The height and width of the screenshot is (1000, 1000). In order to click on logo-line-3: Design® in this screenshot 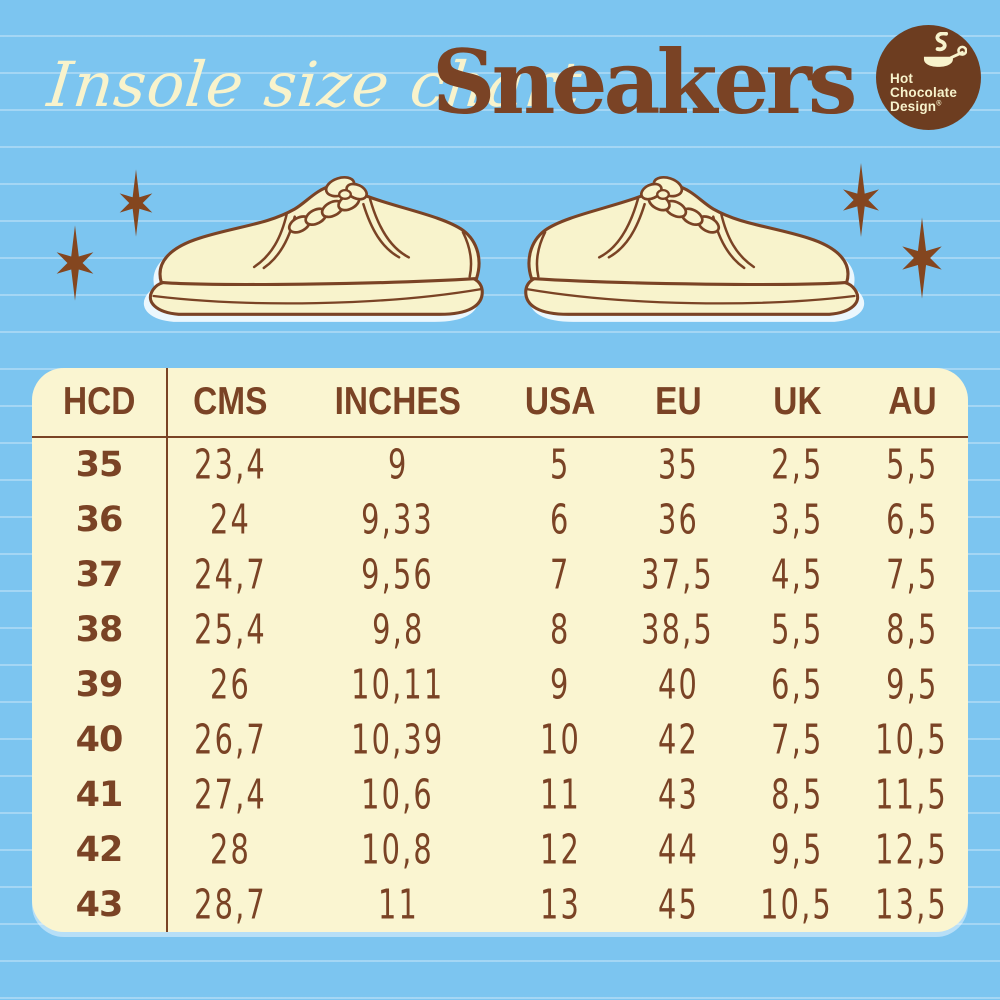, I will do `click(916, 107)`.